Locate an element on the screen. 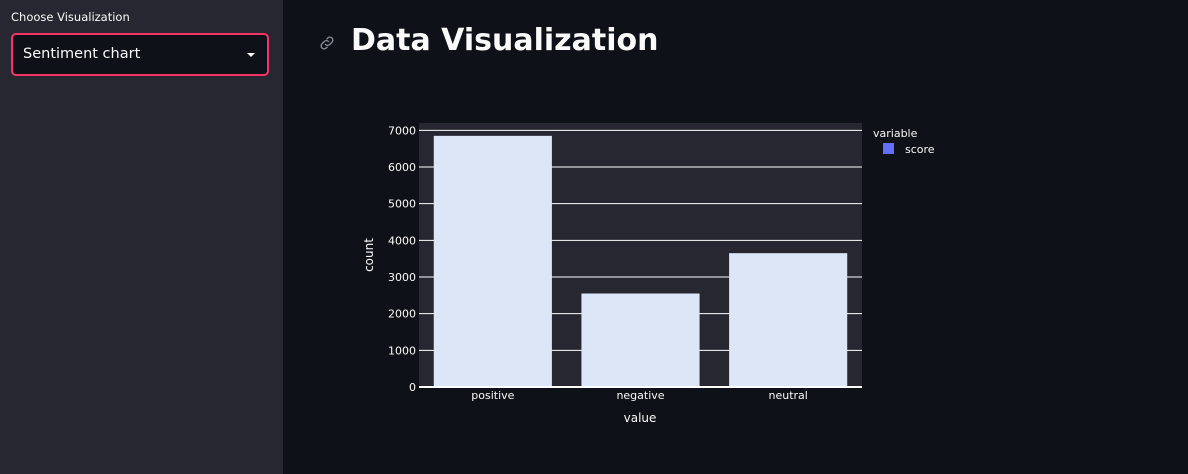 The image size is (1188, 474). select-value: Sentiment chart is located at coordinates (82, 54).